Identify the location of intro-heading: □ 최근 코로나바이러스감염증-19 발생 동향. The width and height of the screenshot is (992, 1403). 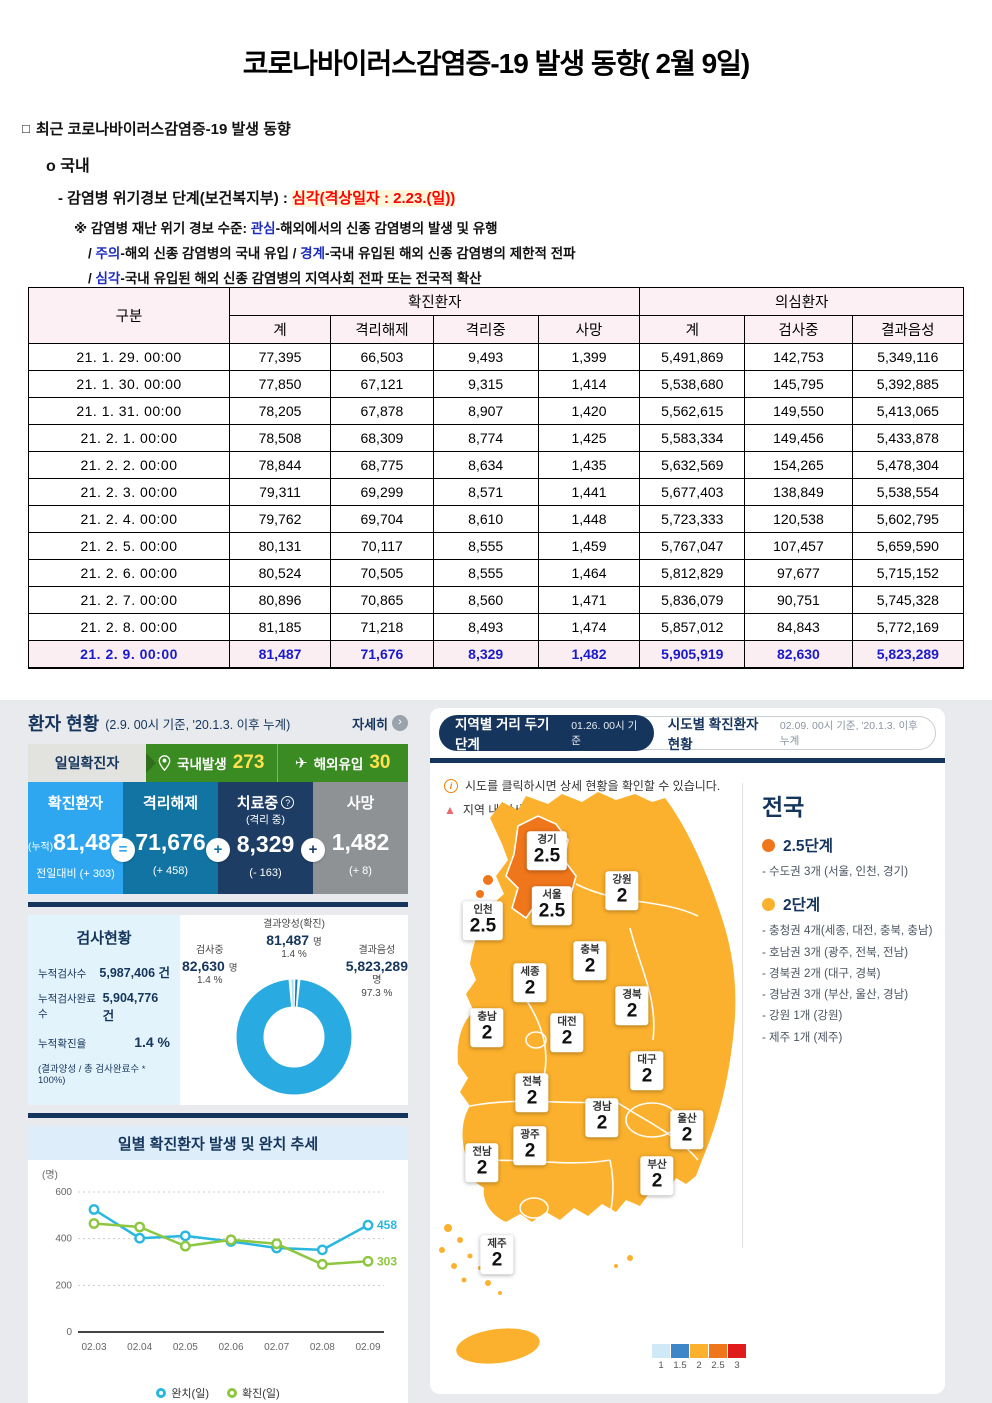
(156, 129).